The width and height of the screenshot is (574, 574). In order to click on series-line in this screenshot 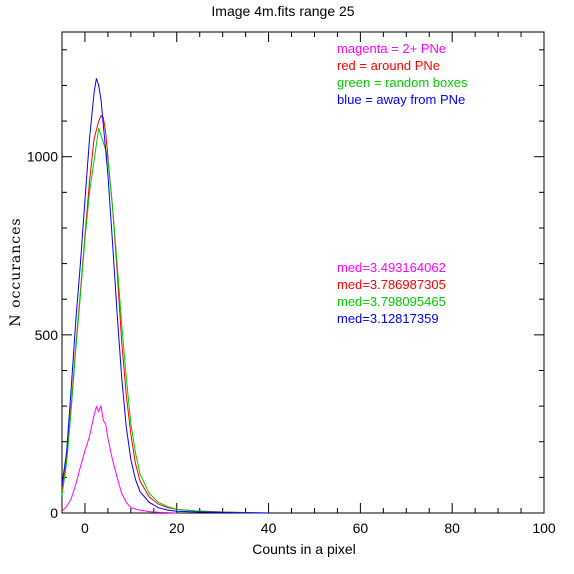, I will do `click(119, 459)`.